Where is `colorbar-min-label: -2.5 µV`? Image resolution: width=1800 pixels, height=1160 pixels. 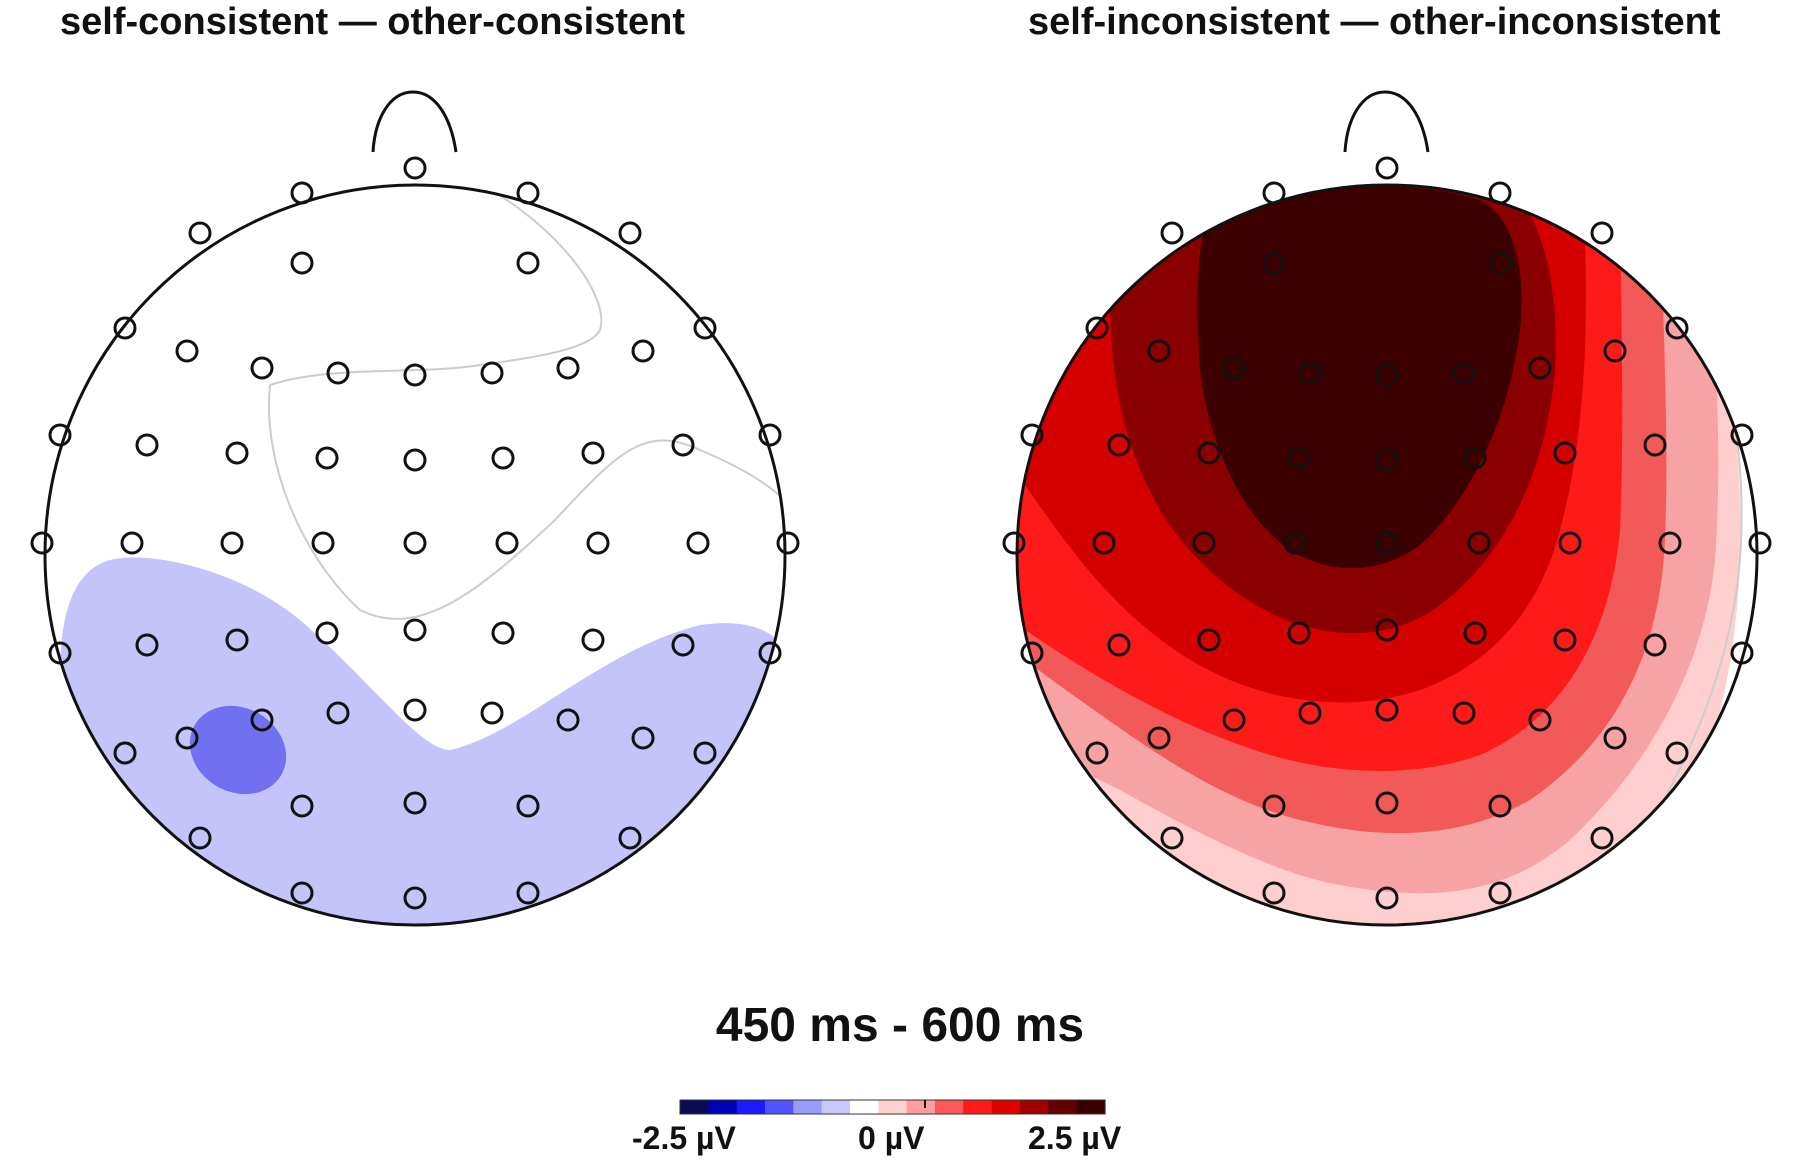
colorbar-min-label: -2.5 µV is located at coordinates (684, 1138).